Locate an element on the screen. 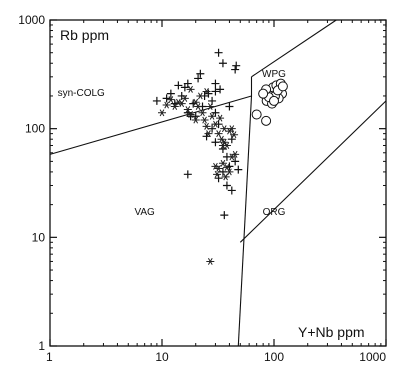 The width and height of the screenshot is (401, 370). y-tick-label: 1 is located at coordinates (41, 346).